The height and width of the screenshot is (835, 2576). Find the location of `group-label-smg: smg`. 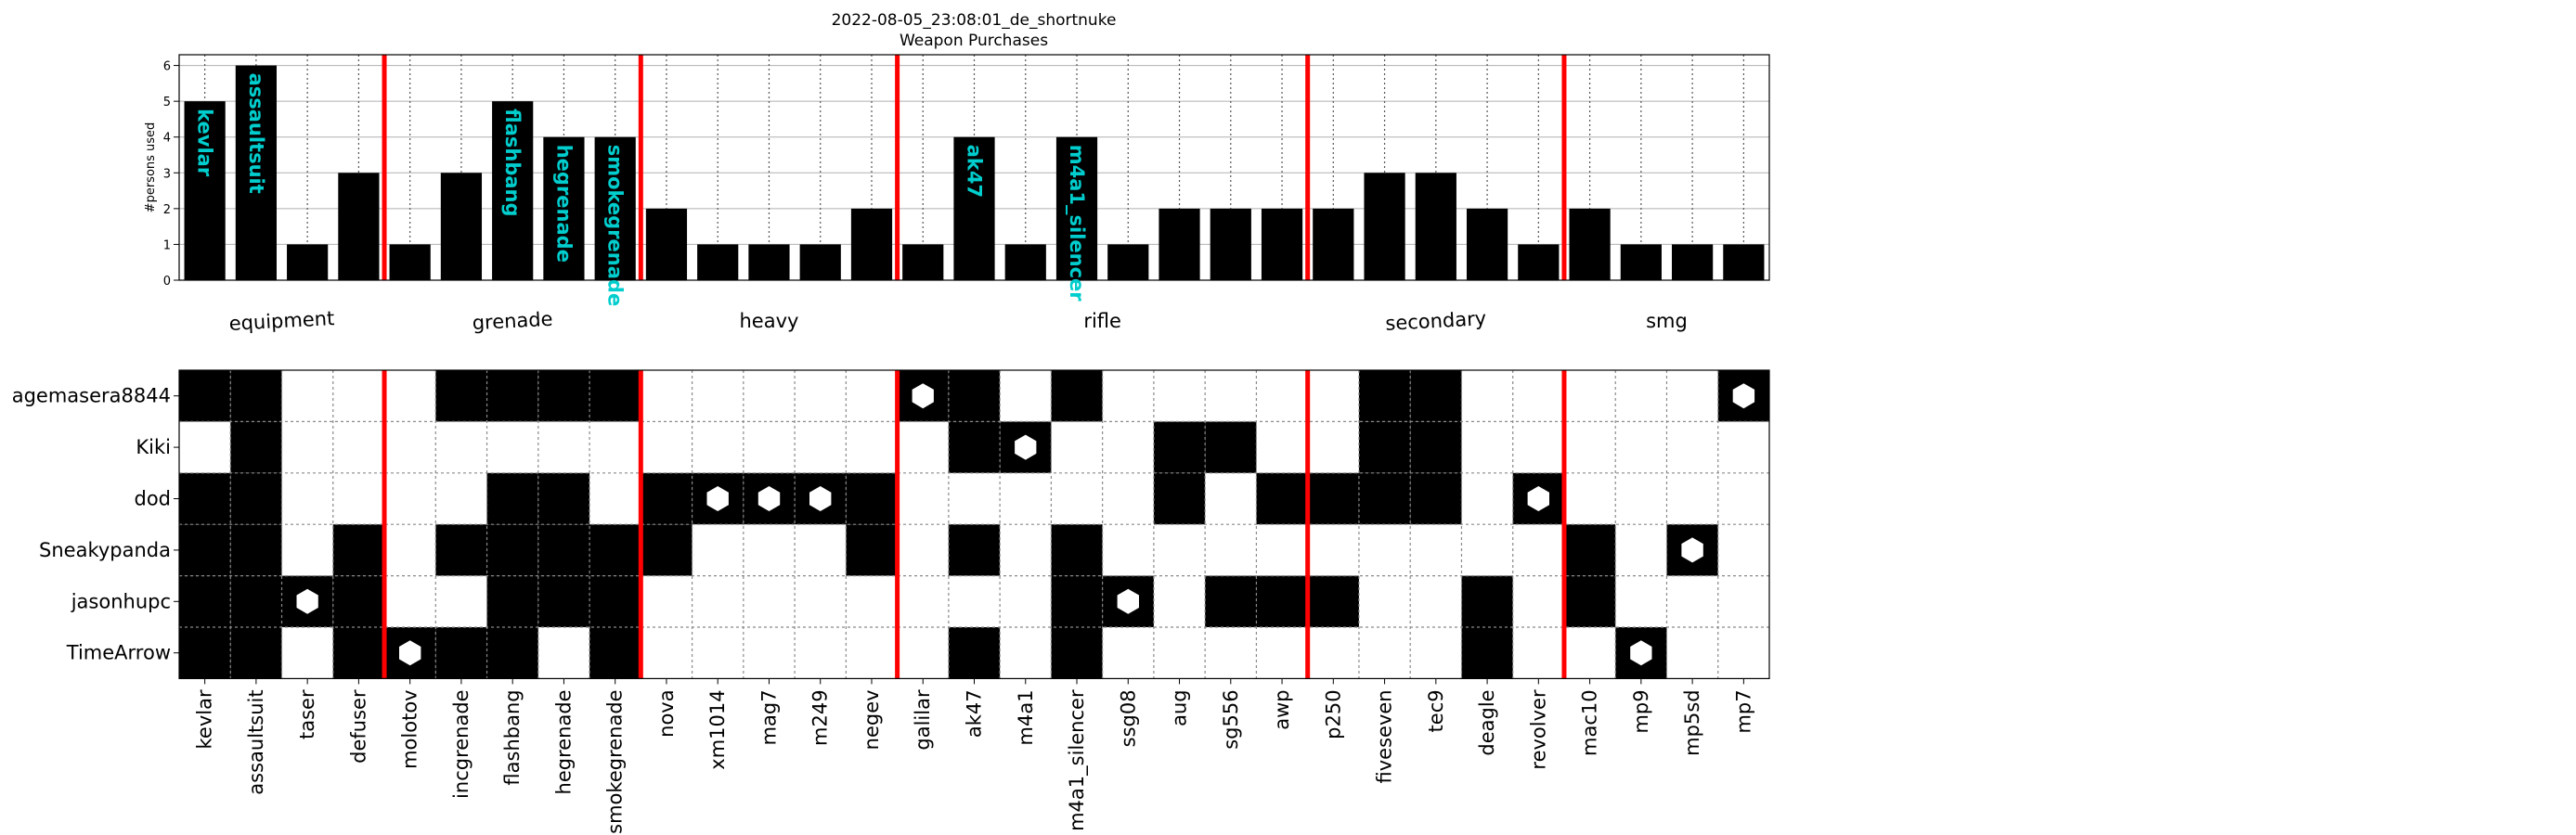

group-label-smg: smg is located at coordinates (1667, 321).